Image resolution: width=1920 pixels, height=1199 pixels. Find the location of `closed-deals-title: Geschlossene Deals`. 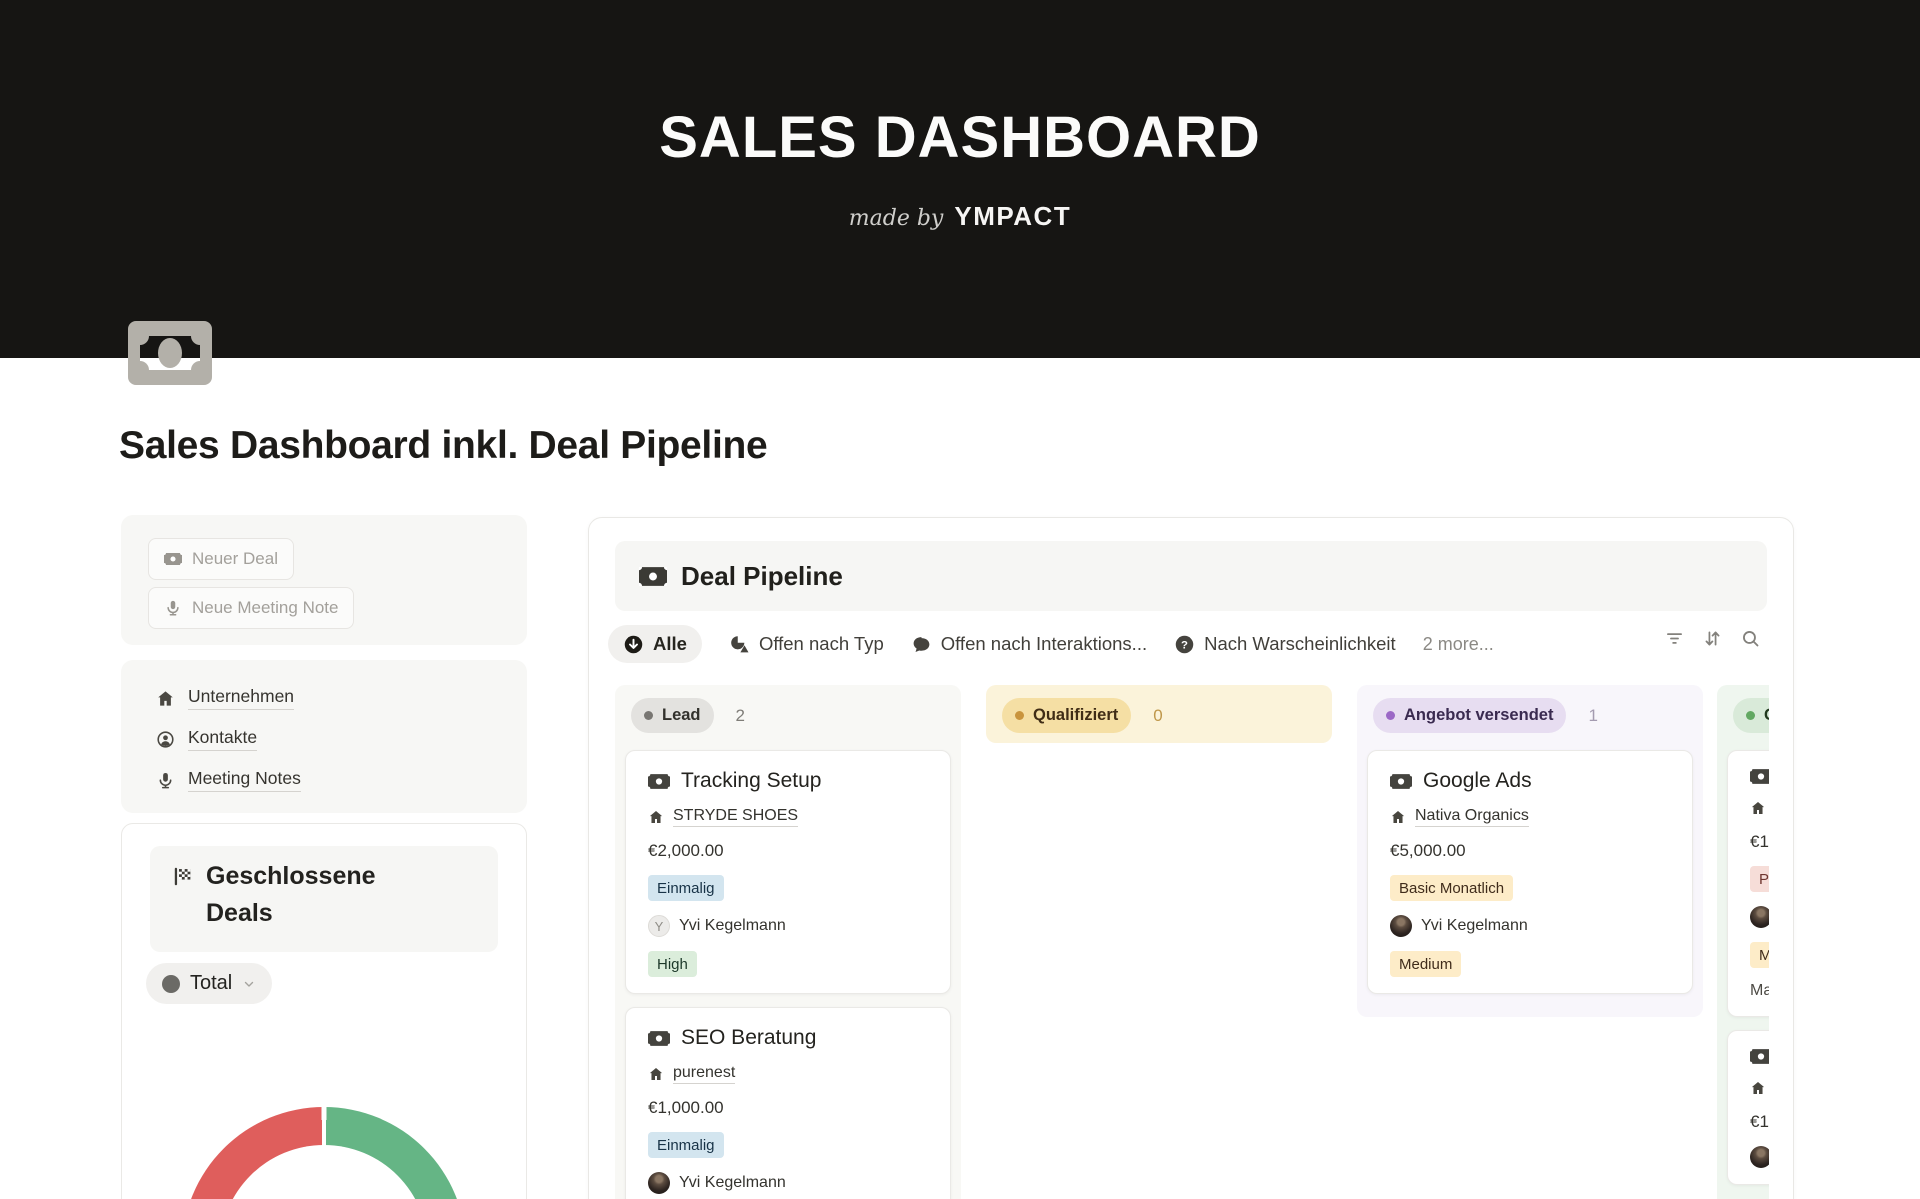

closed-deals-title: Geschlossene Deals is located at coordinates (291, 894).